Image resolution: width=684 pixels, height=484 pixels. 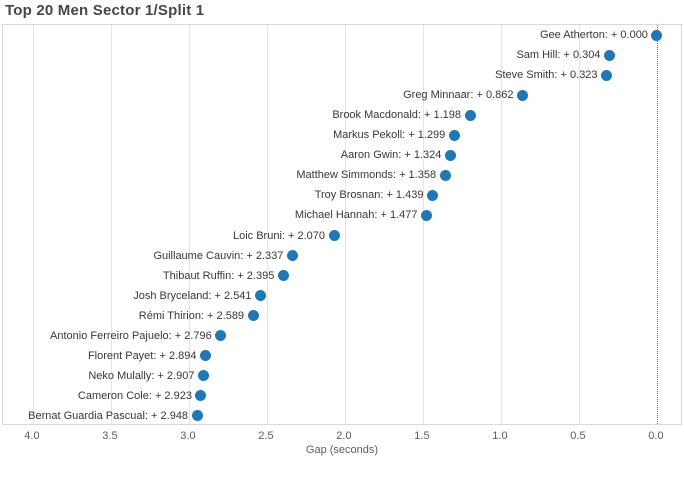 I want to click on x-tick-label: 1.5, so click(x=422, y=436).